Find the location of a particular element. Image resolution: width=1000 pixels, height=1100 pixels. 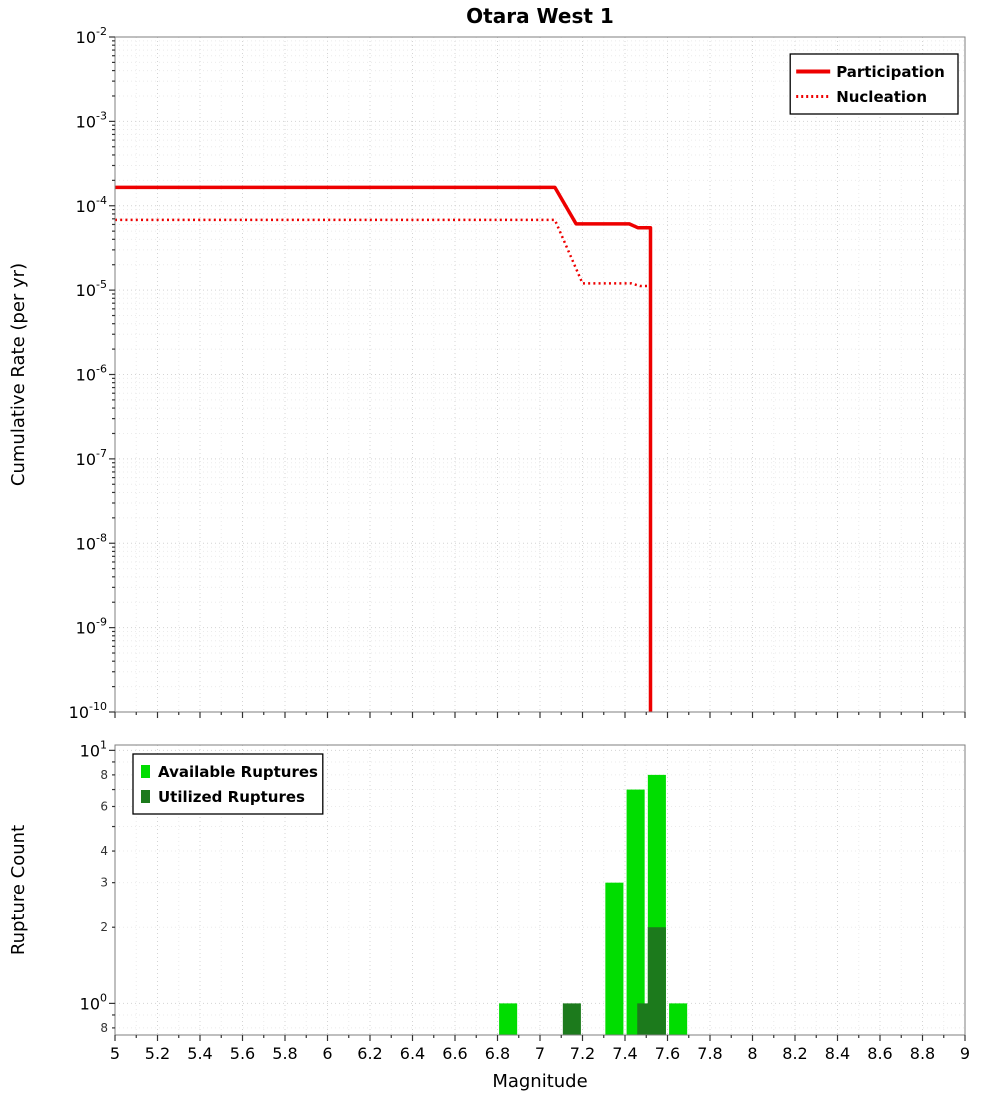

rupture-count-axis-title: Rupture Count is located at coordinates (18, 890).